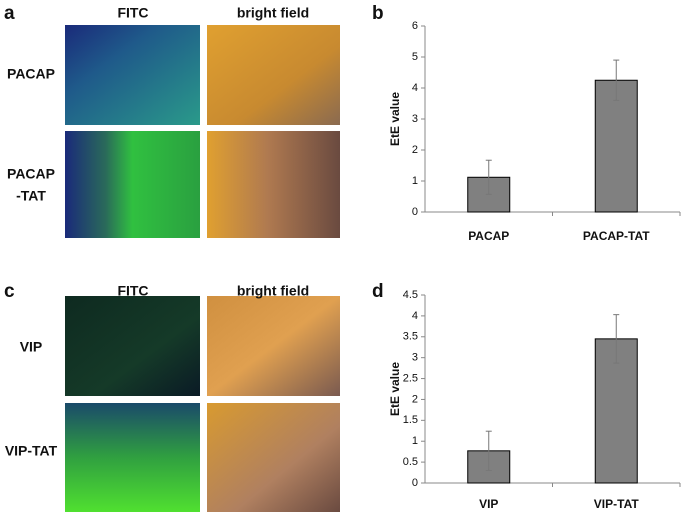 This screenshot has width=685, height=512. I want to click on bar, so click(616, 146).